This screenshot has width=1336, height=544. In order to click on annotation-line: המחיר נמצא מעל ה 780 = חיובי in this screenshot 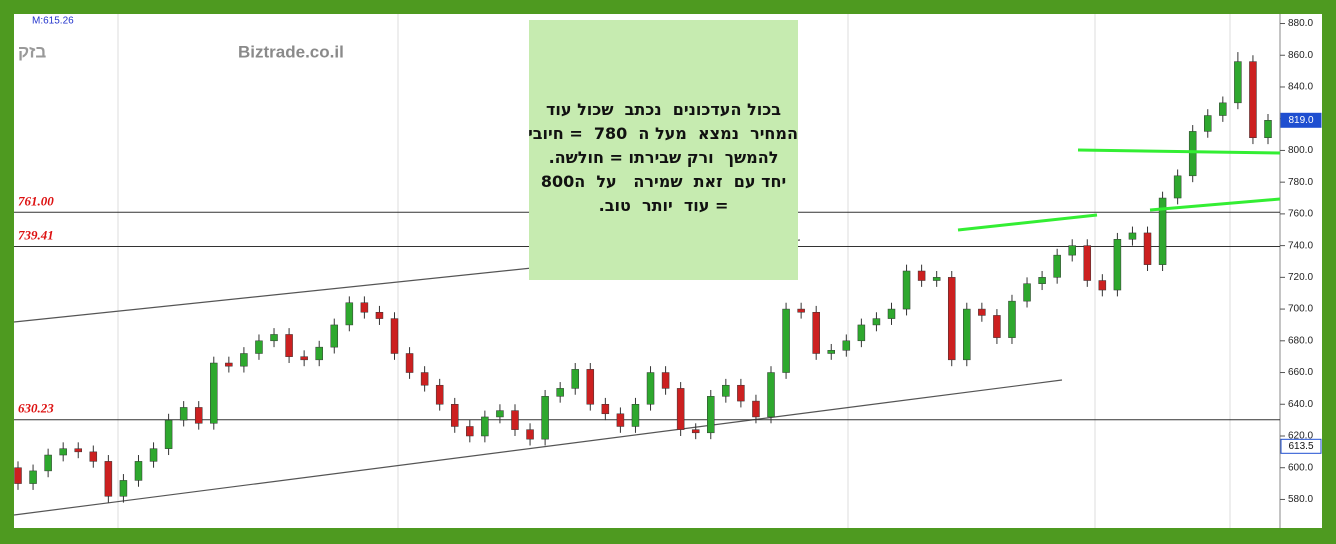, I will do `click(663, 133)`.